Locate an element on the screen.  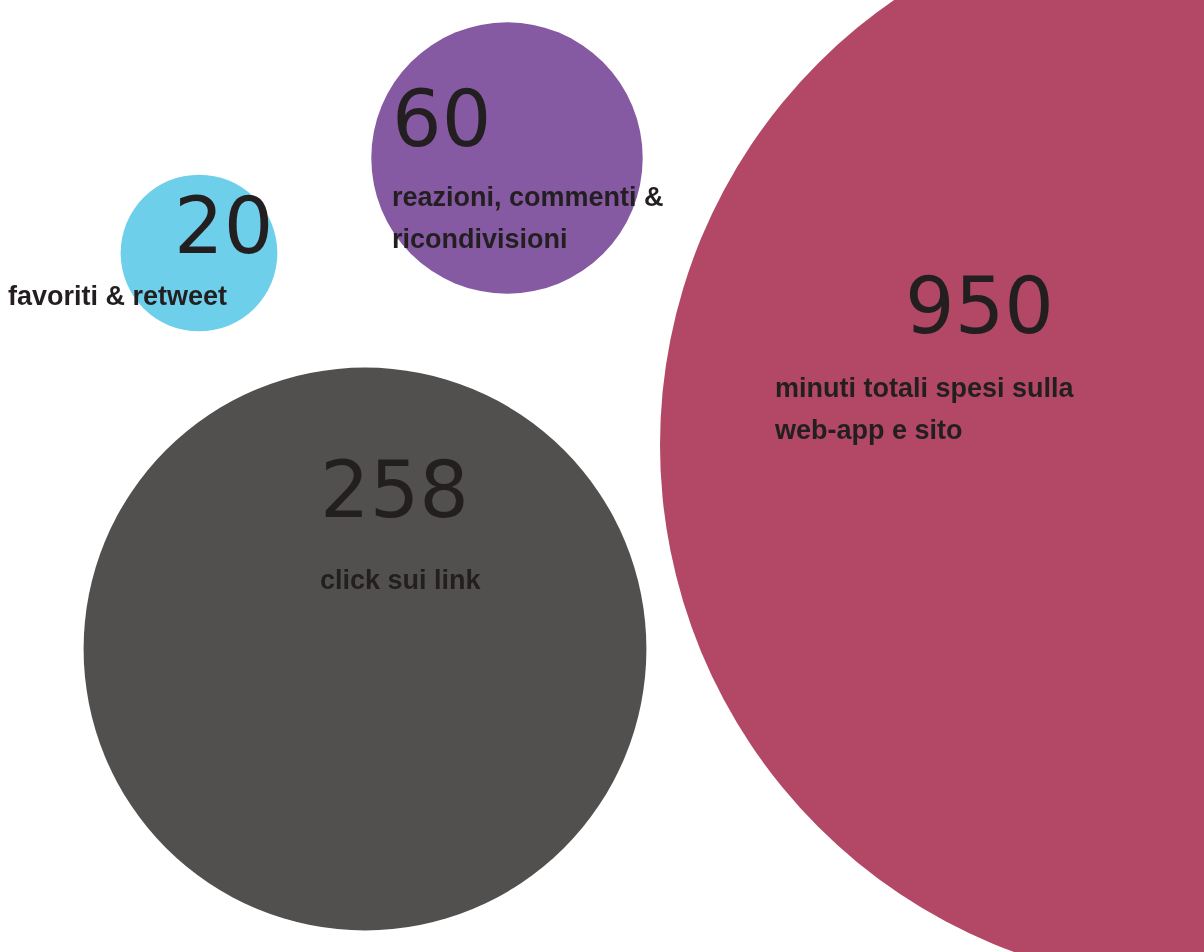
category-label: minuti totali spesi sulla web-app e sito is located at coordinates (924, 409).